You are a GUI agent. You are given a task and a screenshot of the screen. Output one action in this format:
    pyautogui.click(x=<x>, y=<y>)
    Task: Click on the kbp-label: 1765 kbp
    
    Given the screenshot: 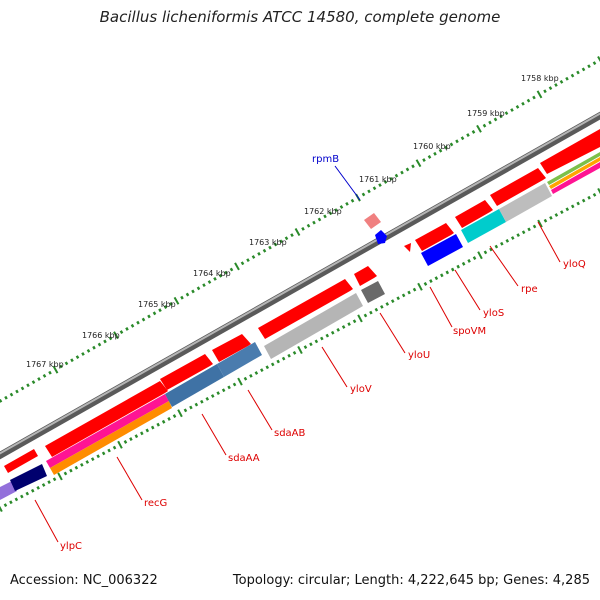 What is the action you would take?
    pyautogui.click(x=157, y=304)
    